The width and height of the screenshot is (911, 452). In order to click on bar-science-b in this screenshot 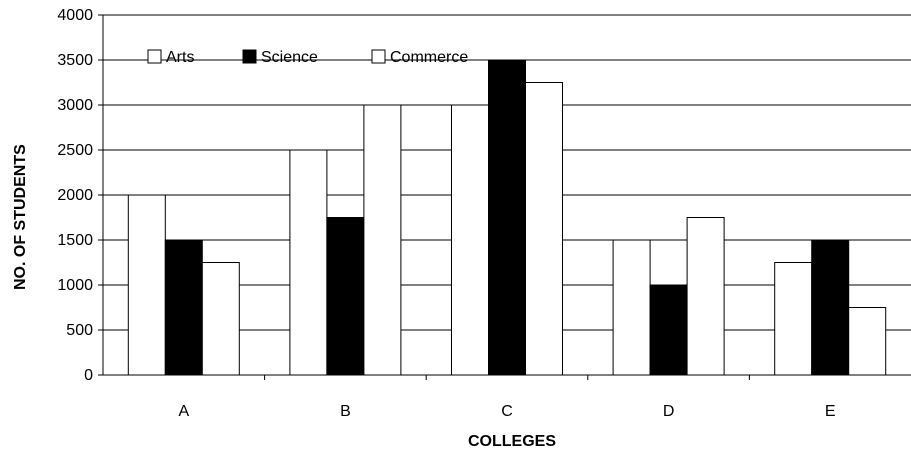, I will do `click(345, 296)`.